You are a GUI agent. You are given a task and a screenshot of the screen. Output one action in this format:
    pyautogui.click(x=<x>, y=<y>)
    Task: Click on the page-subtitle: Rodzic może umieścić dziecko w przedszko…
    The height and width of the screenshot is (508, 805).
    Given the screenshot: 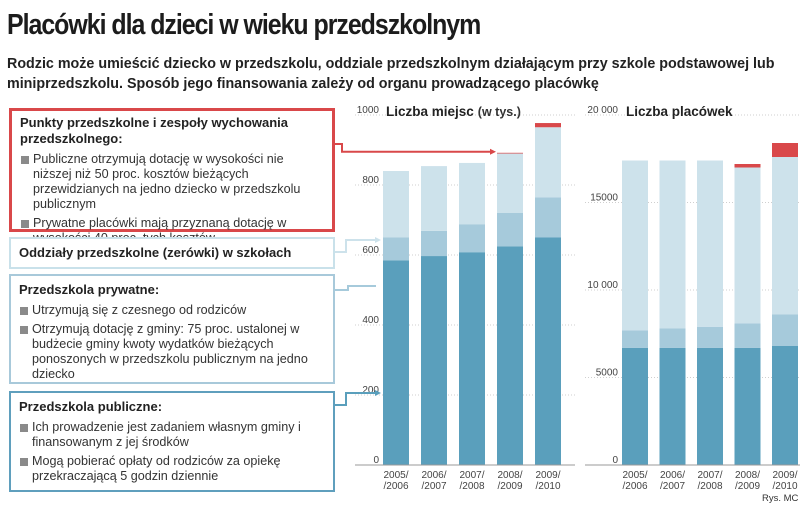 What is the action you would take?
    pyautogui.click(x=391, y=74)
    